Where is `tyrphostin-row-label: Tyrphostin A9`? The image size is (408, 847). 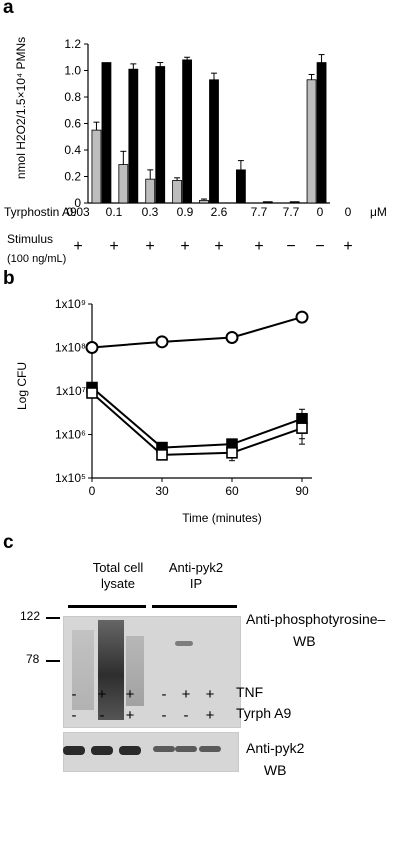
tyrphostin-row-label: Tyrphostin A9 is located at coordinates (40, 212).